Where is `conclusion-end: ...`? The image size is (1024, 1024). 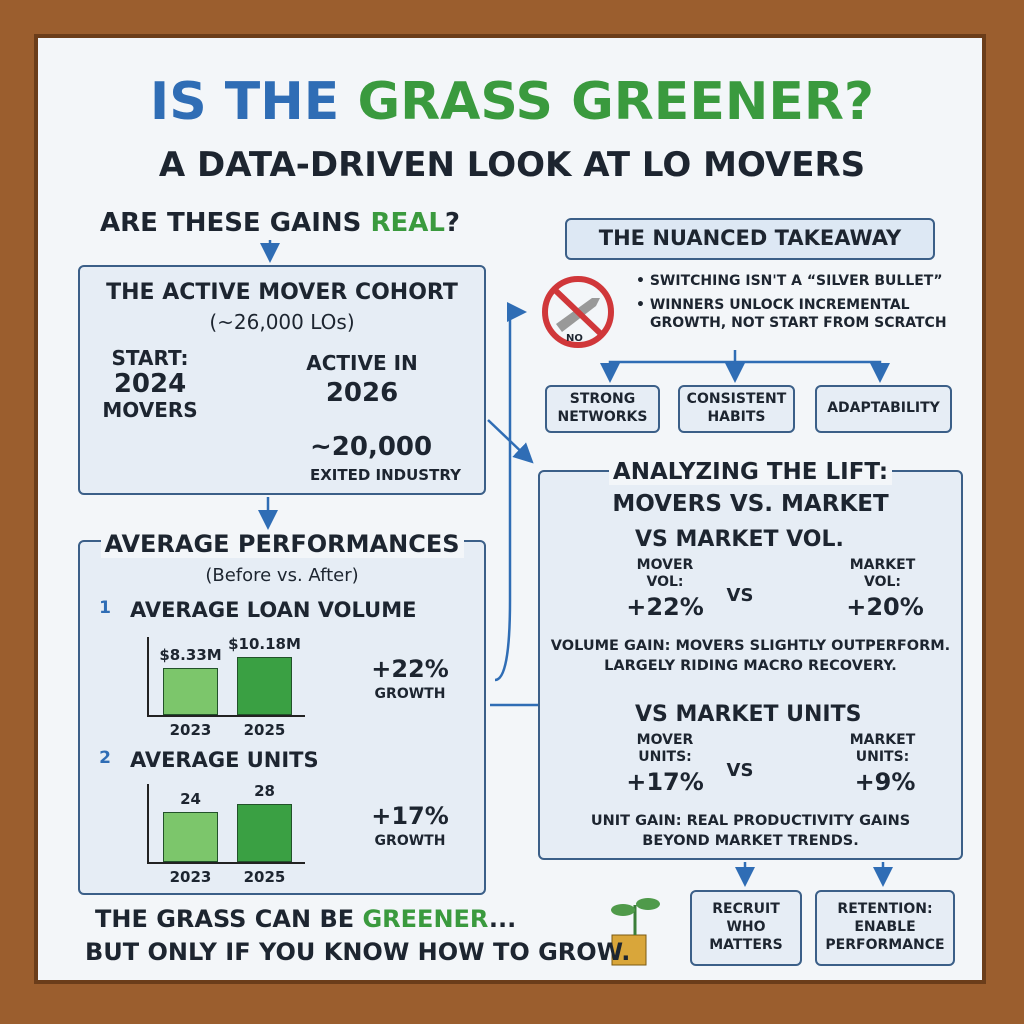 conclusion-end: ... is located at coordinates (502, 919).